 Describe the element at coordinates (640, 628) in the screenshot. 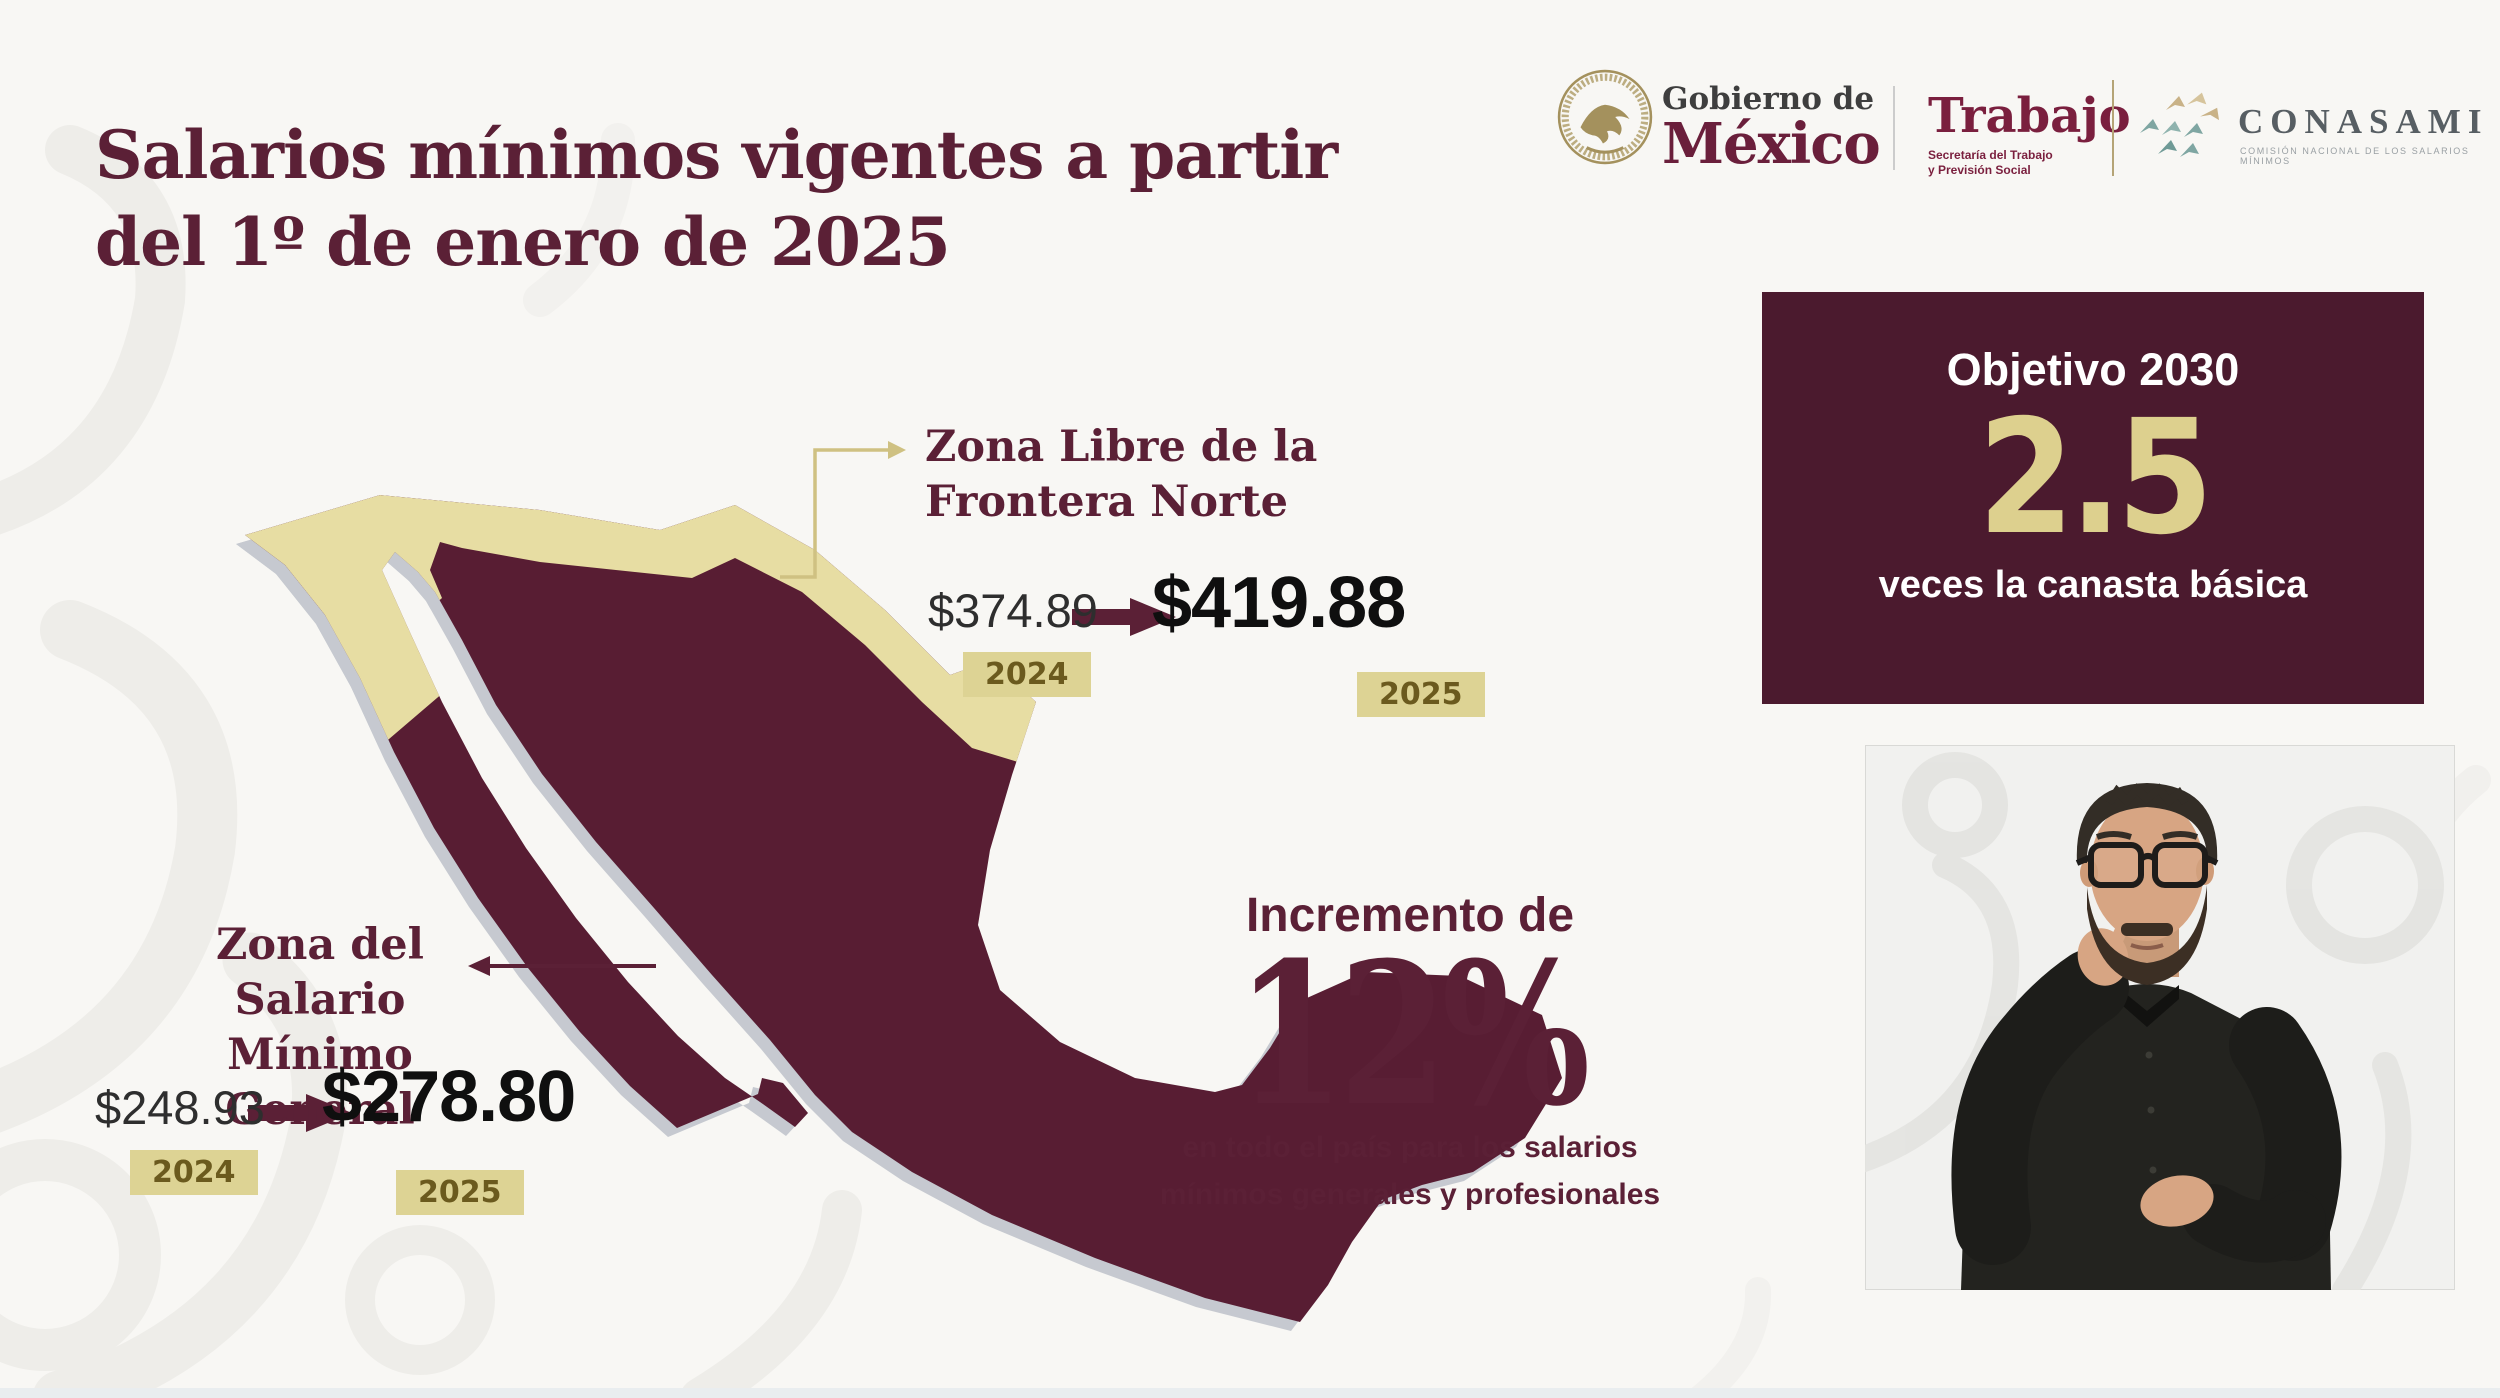

I see `zona-norte-region` at that location.